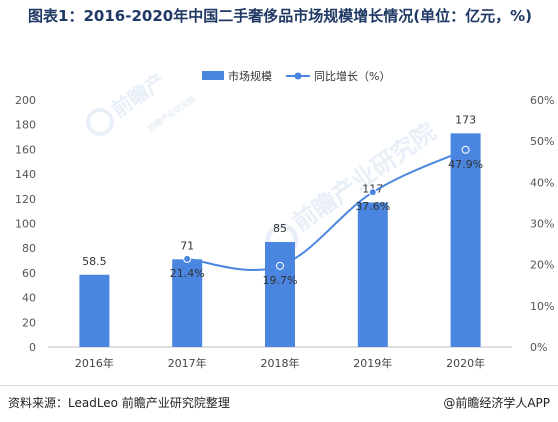 This screenshot has height=422, width=558. Describe the element at coordinates (542, 182) in the screenshot. I see `right-axis-tick-label: 40%` at that location.